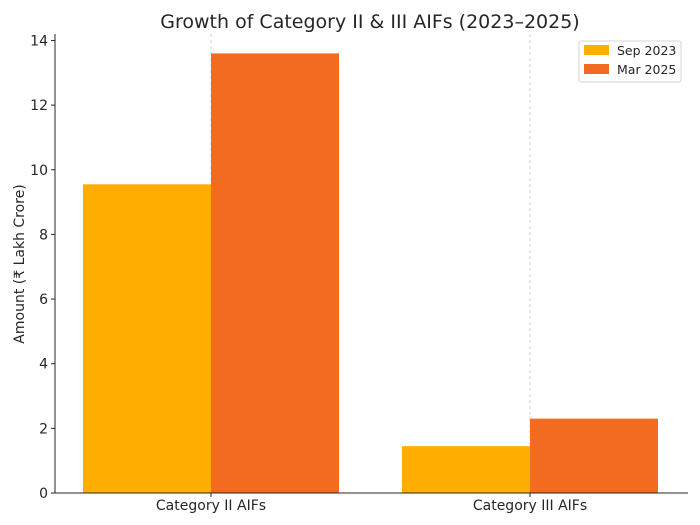 The image size is (700, 525). What do you see at coordinates (43, 429) in the screenshot?
I see `y-tick-label: 2` at bounding box center [43, 429].